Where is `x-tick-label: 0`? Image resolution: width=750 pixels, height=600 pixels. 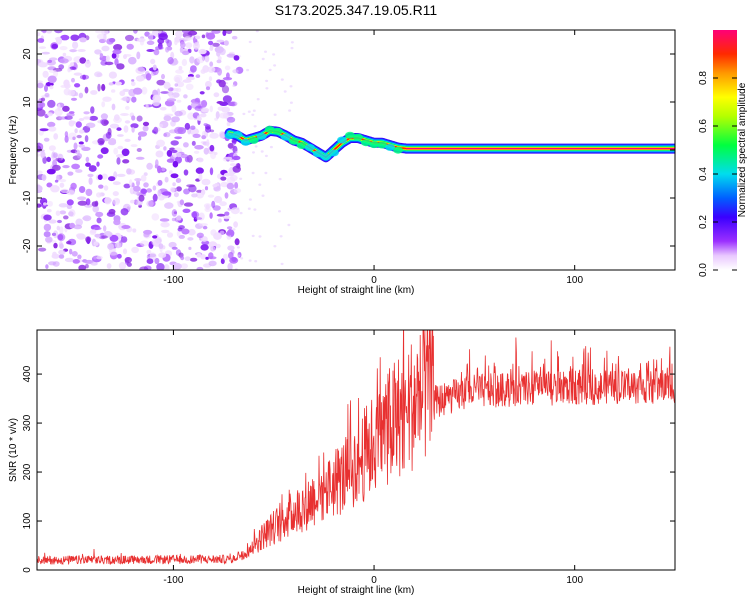
x-tick-label: 0 is located at coordinates (374, 580).